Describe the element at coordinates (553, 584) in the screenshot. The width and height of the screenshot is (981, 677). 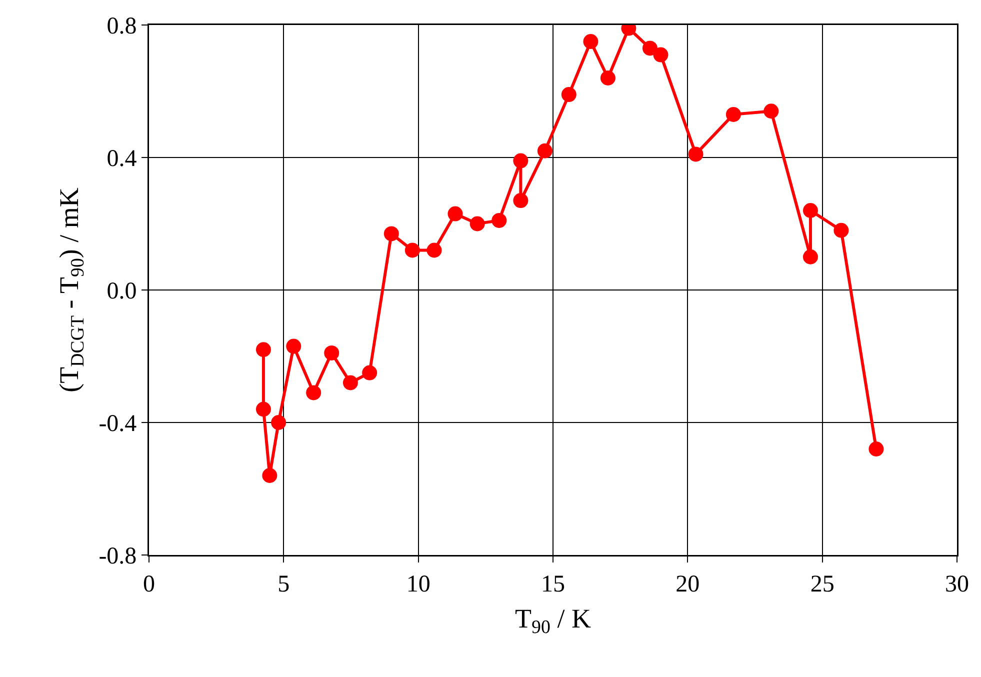
I see `x-tick-label: 15` at that location.